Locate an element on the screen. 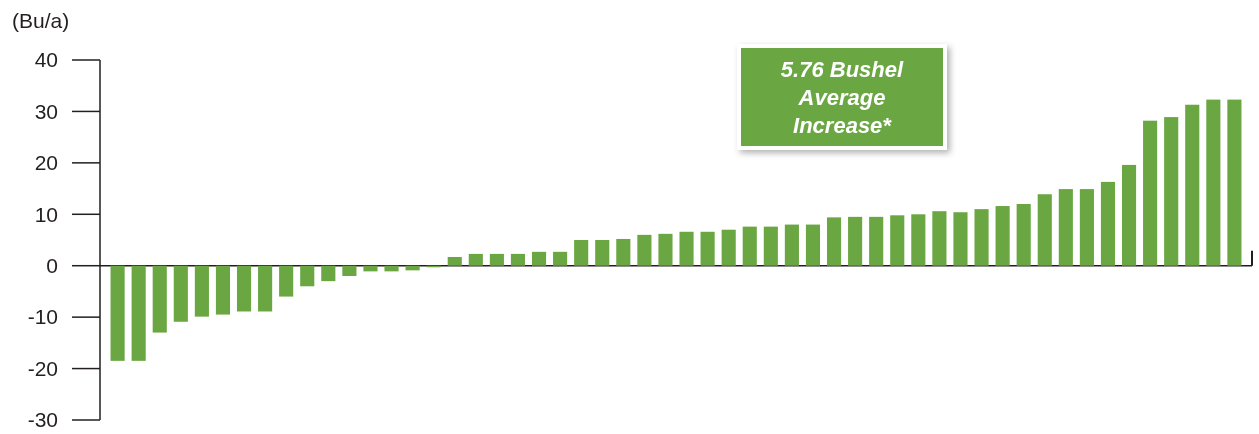 This screenshot has height=434, width=1259. y-tick-label: 0 is located at coordinates (52, 266).